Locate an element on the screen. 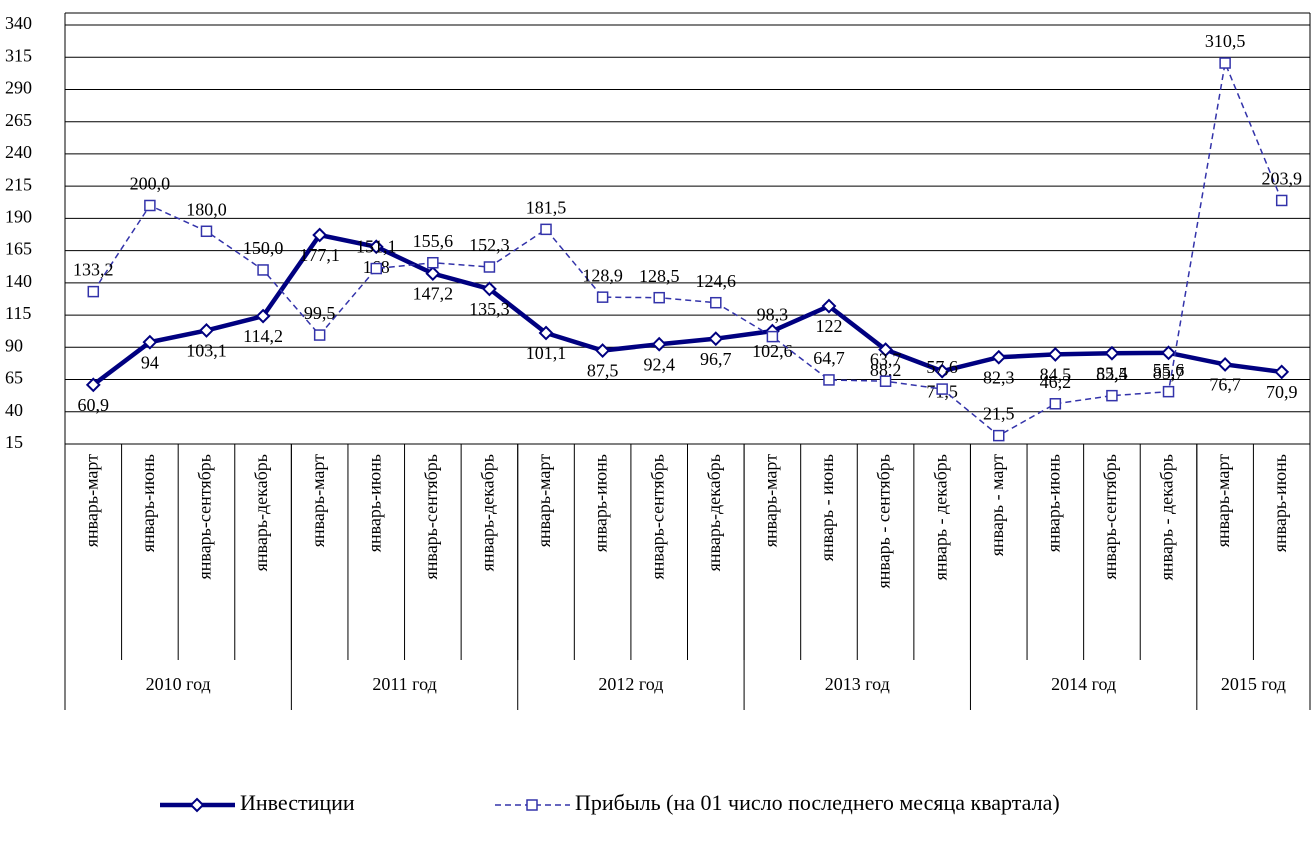 This screenshot has height=848, width=1312. y-tick-label: 90 is located at coordinates (14, 345).